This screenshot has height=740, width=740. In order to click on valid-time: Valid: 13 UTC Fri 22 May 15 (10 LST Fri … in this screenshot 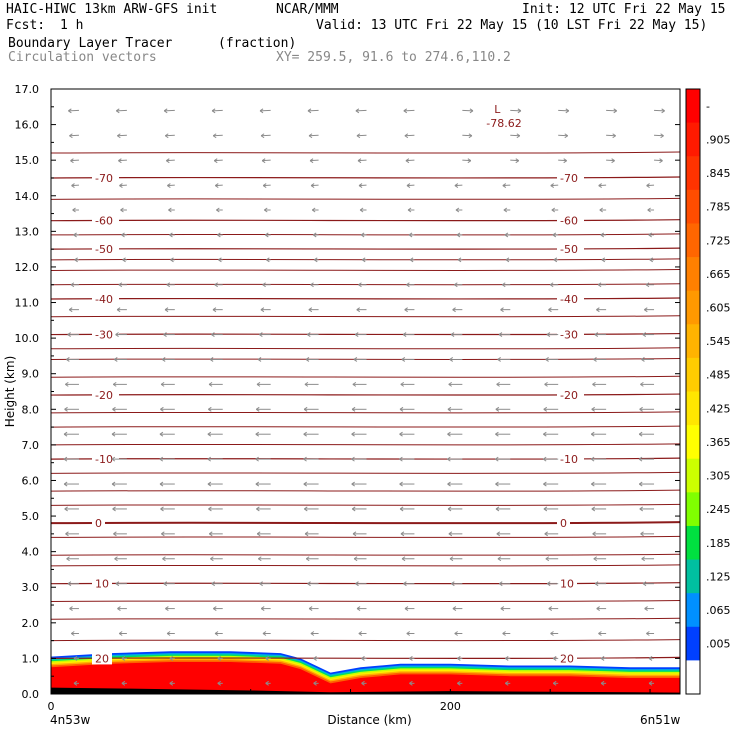, I will do `click(512, 25)`.